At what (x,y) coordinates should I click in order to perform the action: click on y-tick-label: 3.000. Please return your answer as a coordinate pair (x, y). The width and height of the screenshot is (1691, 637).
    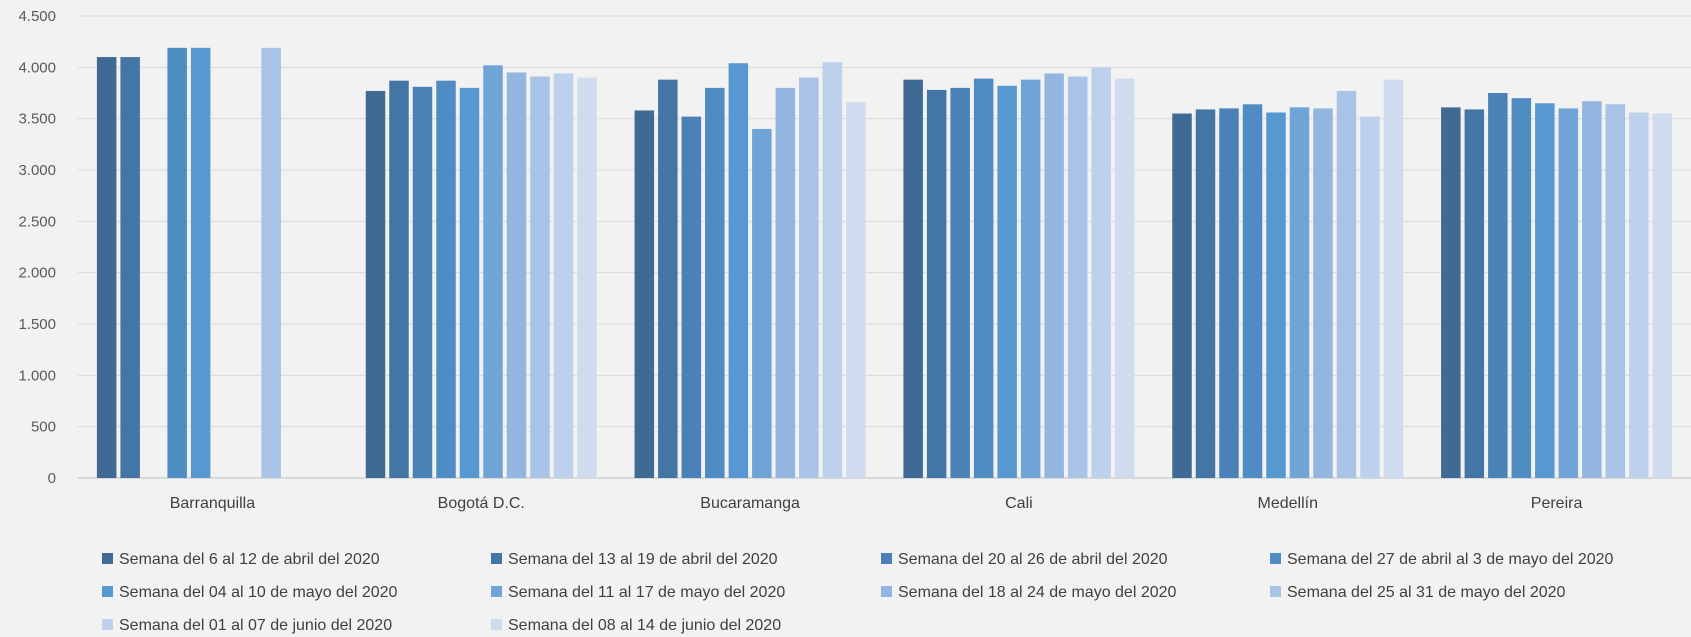
    Looking at the image, I should click on (37, 170).